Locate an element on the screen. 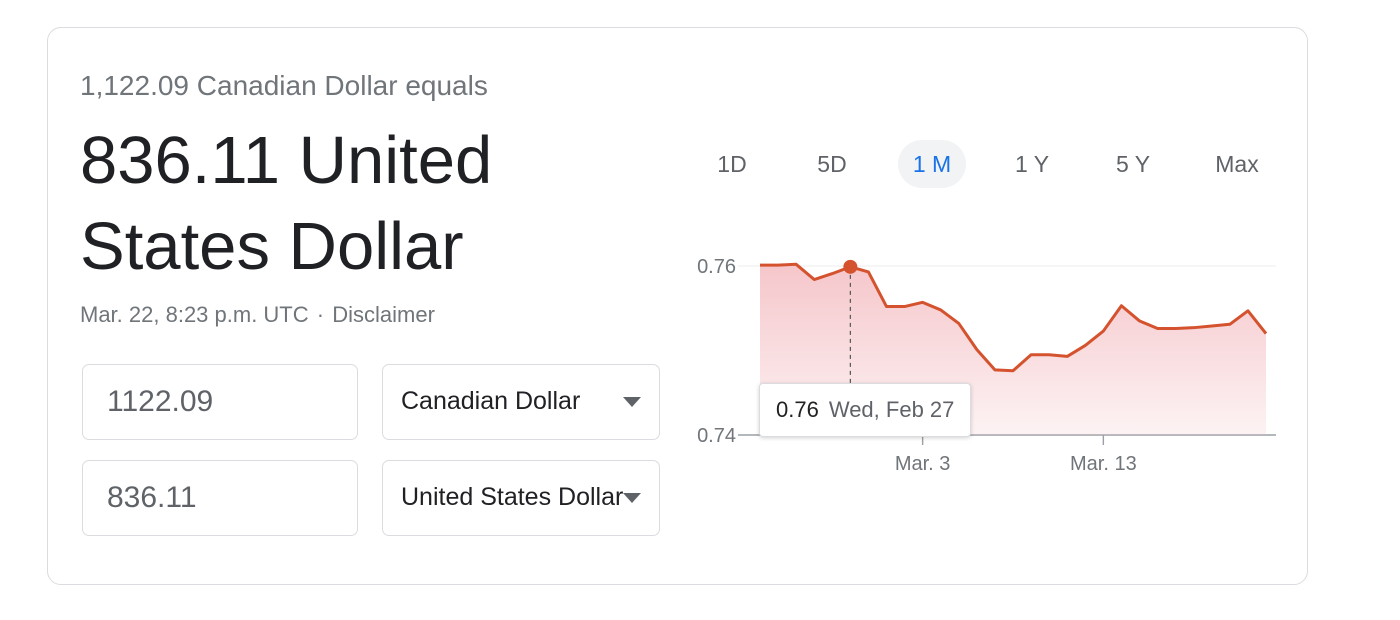  range-tab-5d: 5D is located at coordinates (832, 164).